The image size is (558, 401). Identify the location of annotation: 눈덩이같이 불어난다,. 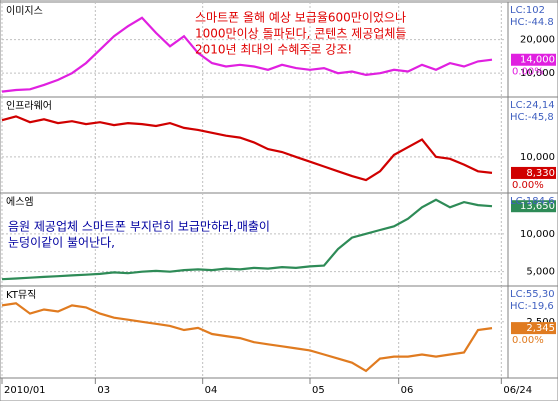
(61, 243).